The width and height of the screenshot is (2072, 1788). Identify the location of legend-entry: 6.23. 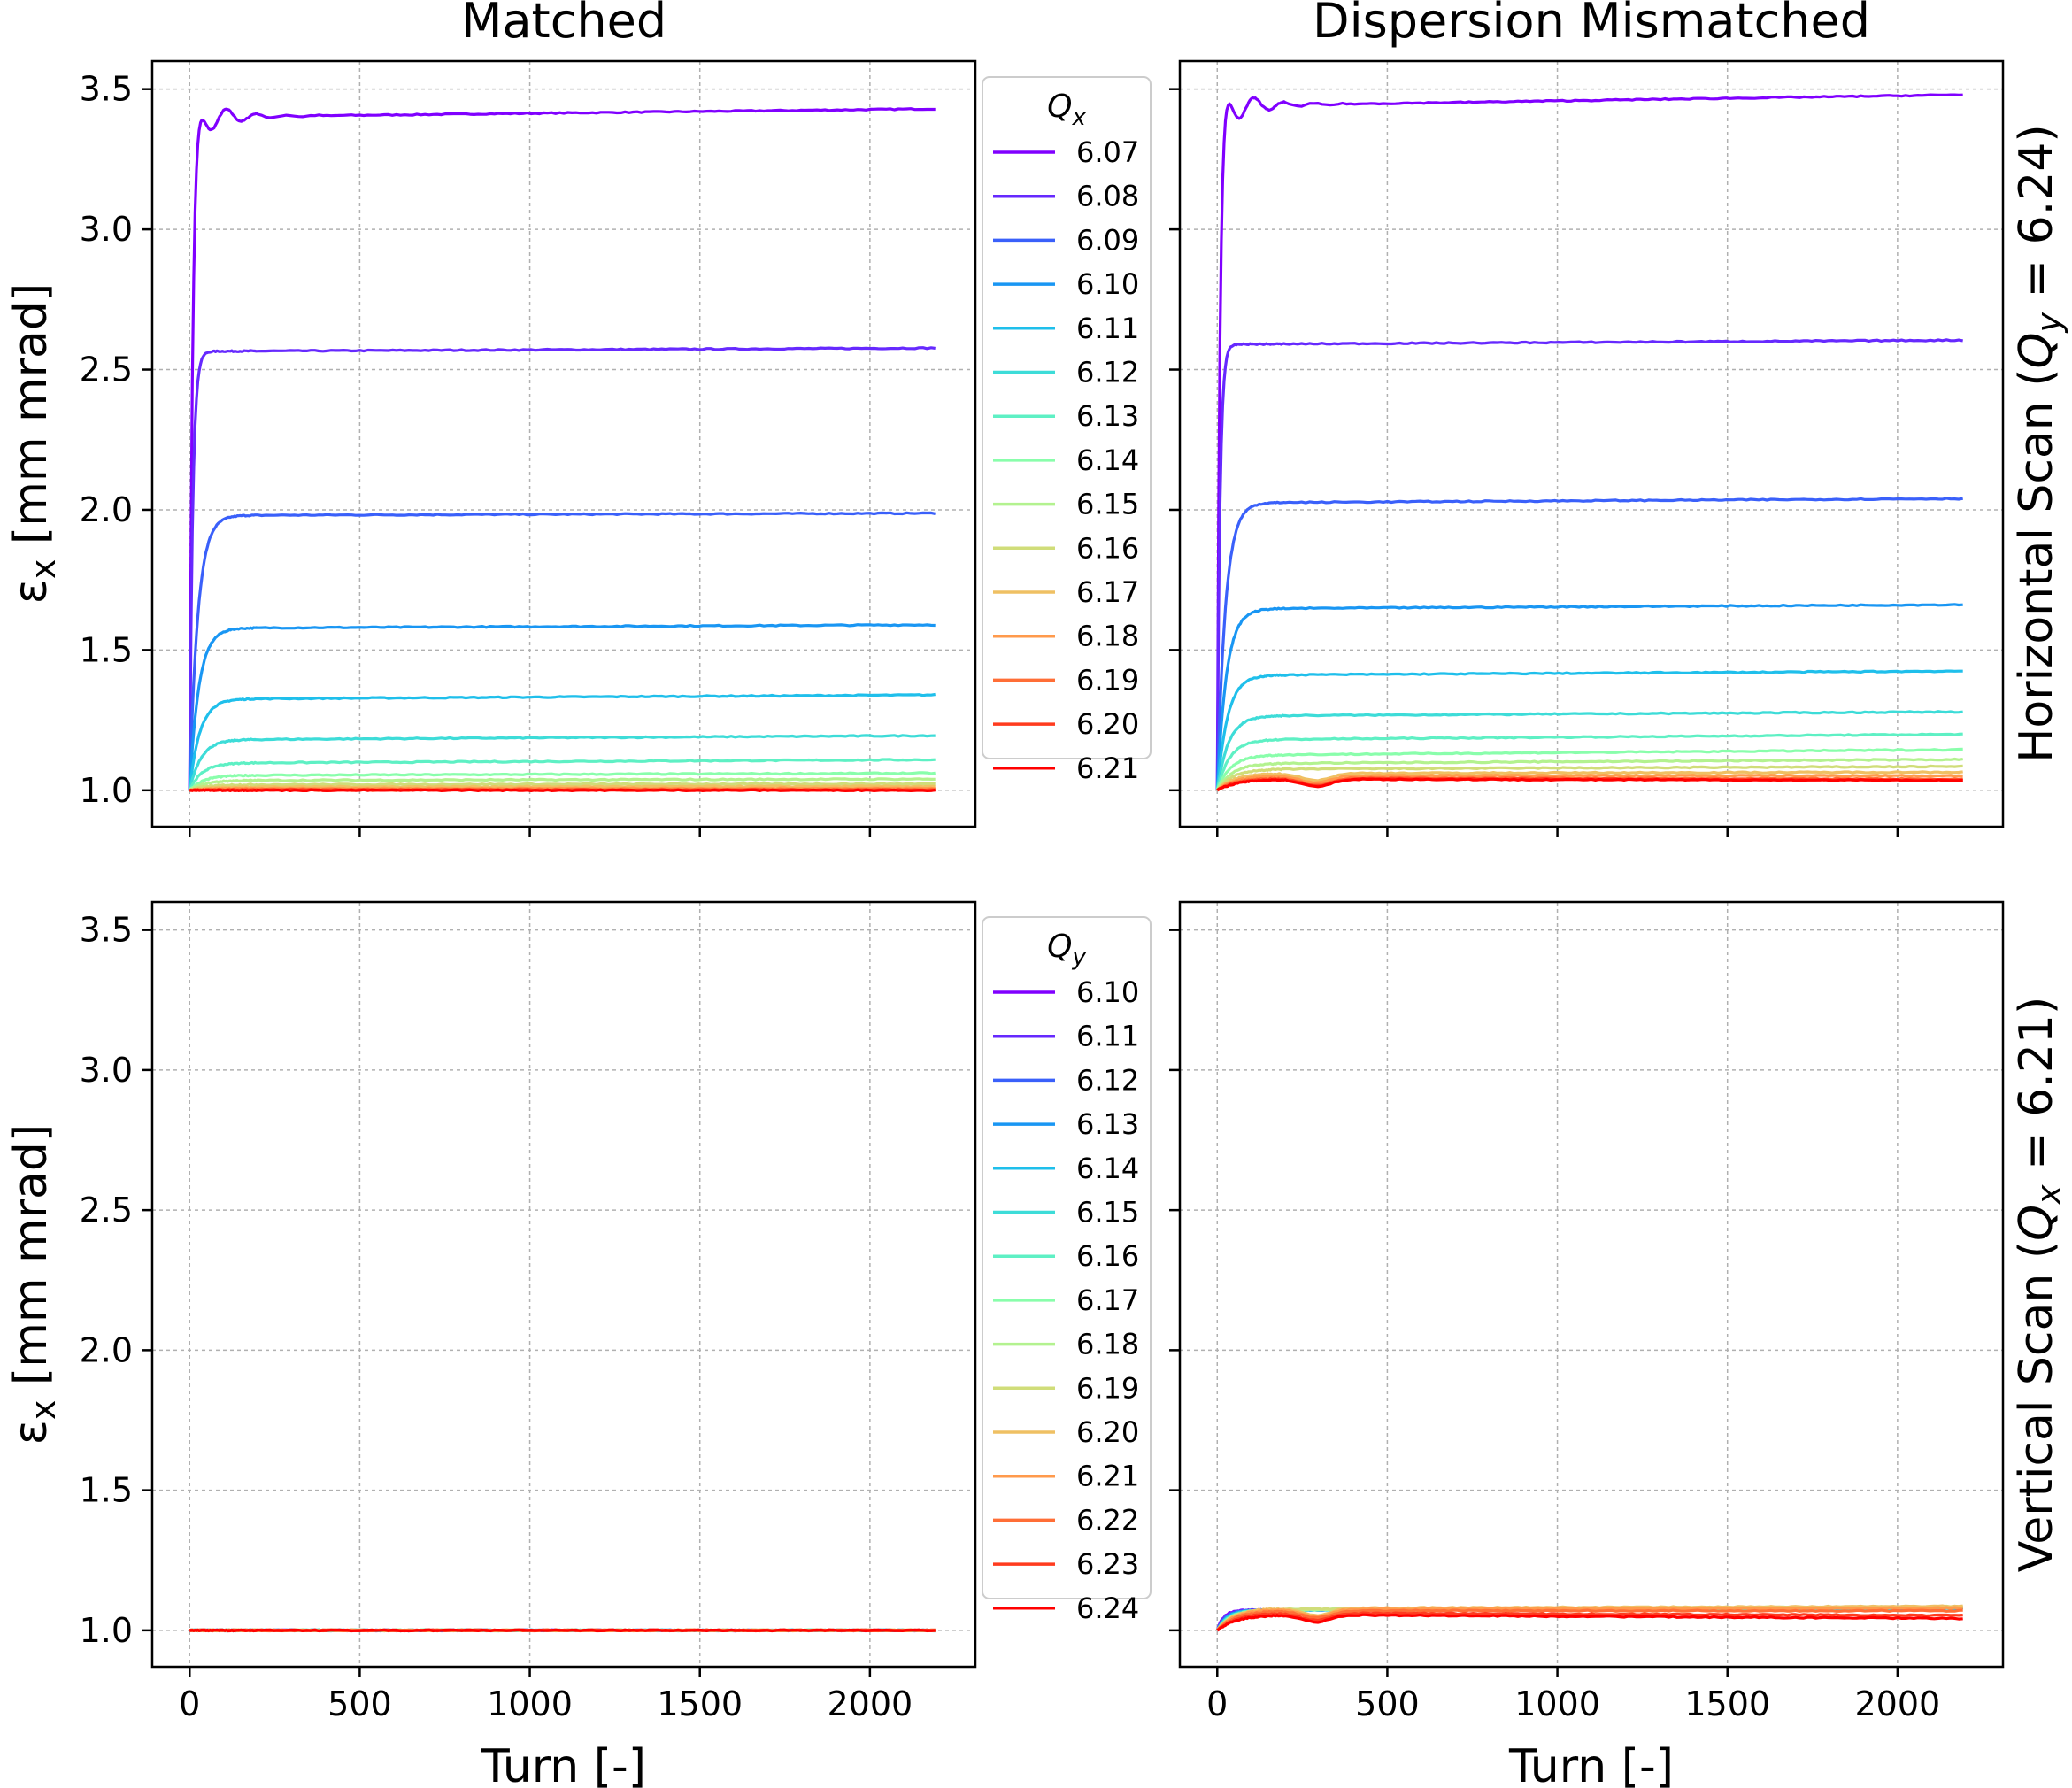
(1107, 1564).